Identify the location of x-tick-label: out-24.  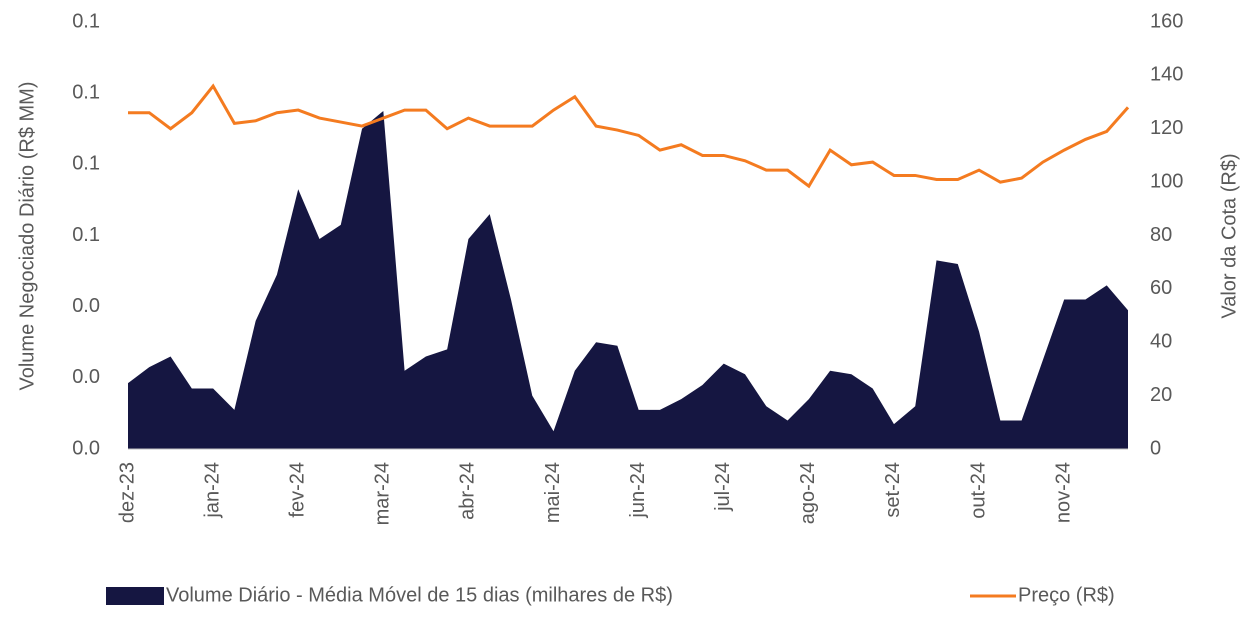
(978, 490).